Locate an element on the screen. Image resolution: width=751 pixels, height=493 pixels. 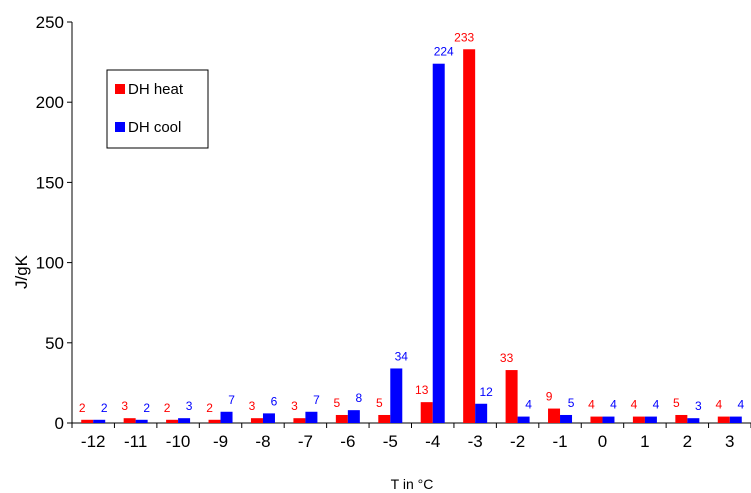
x-tick-label: 0 is located at coordinates (602, 441).